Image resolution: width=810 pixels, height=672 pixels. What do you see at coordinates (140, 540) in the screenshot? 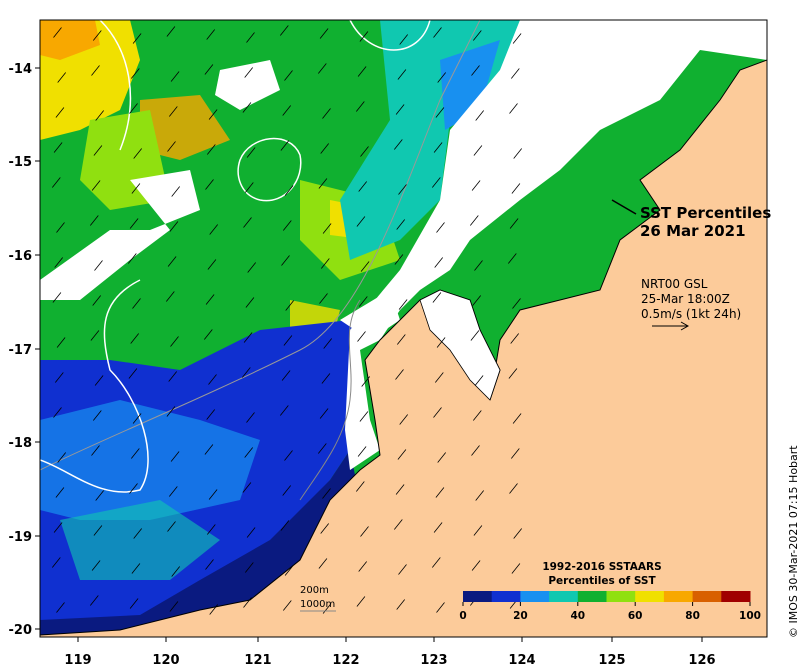
I see `sst-cyan-south` at bounding box center [140, 540].